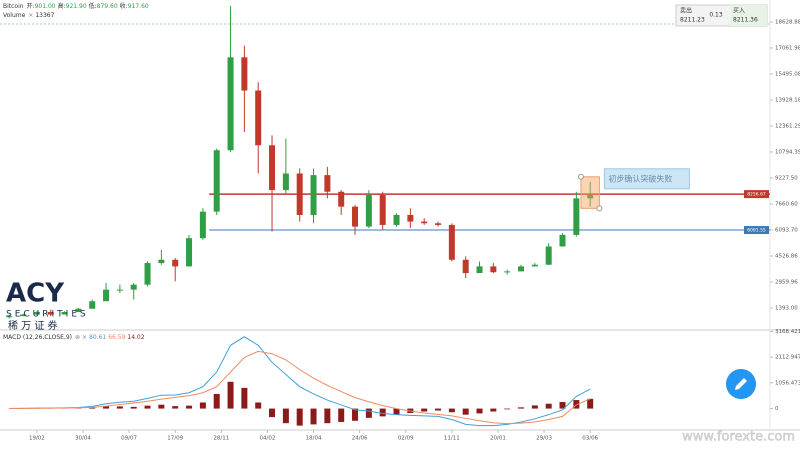  Describe the element at coordinates (786, 204) in the screenshot. I see `y-tick-label: 7660.60` at that location.